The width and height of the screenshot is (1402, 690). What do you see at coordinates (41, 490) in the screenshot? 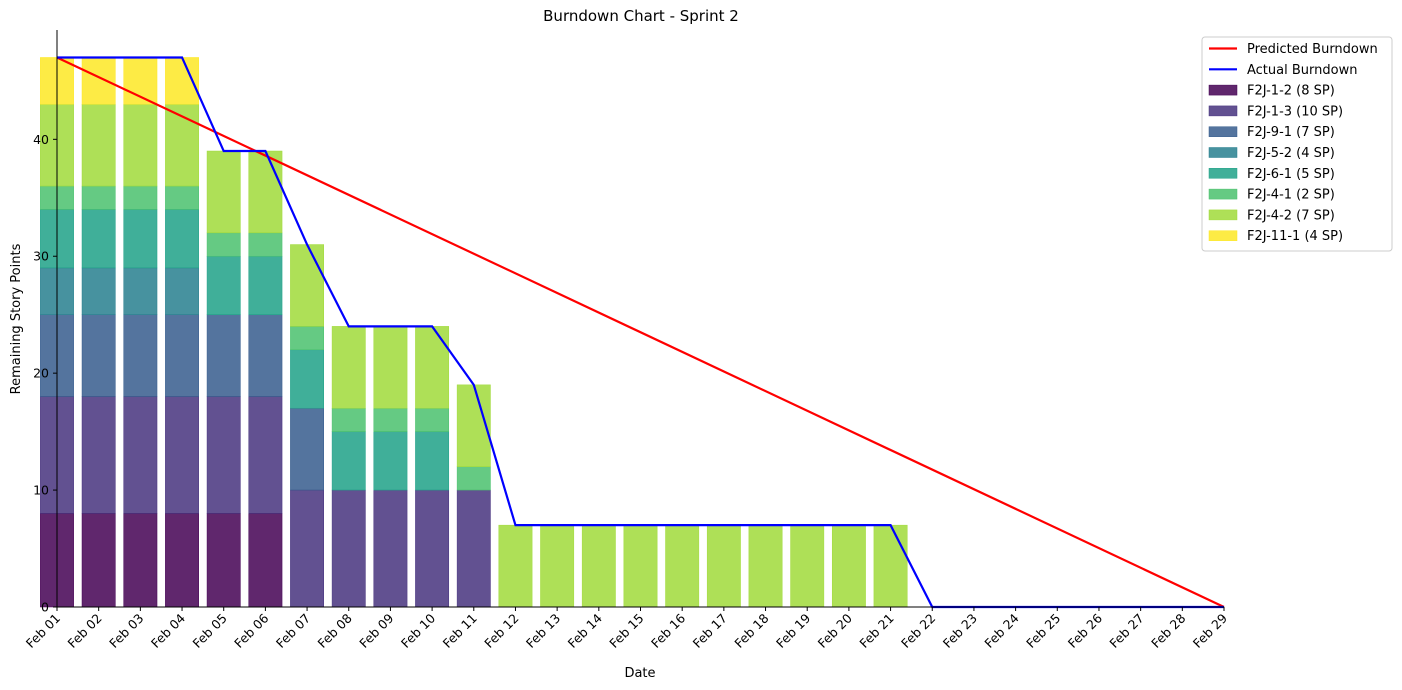
I see `y-tick-label: 10` at bounding box center [41, 490].